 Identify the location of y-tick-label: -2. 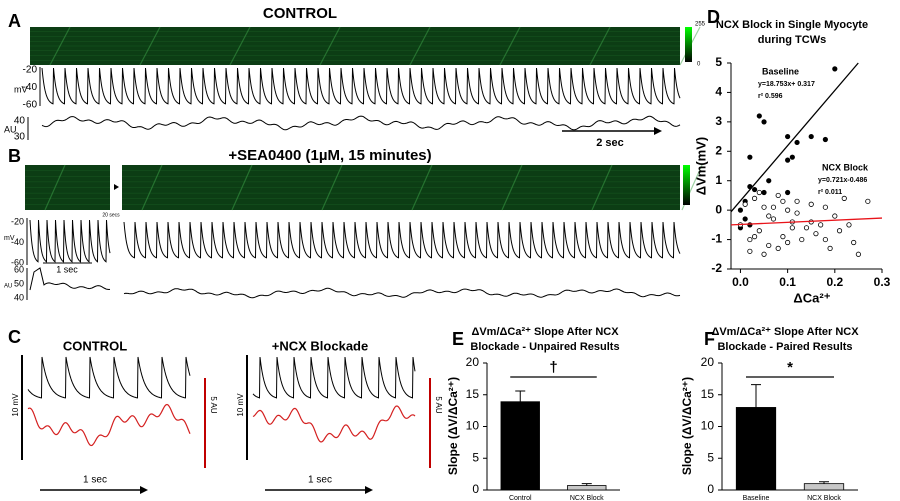
(716, 268).